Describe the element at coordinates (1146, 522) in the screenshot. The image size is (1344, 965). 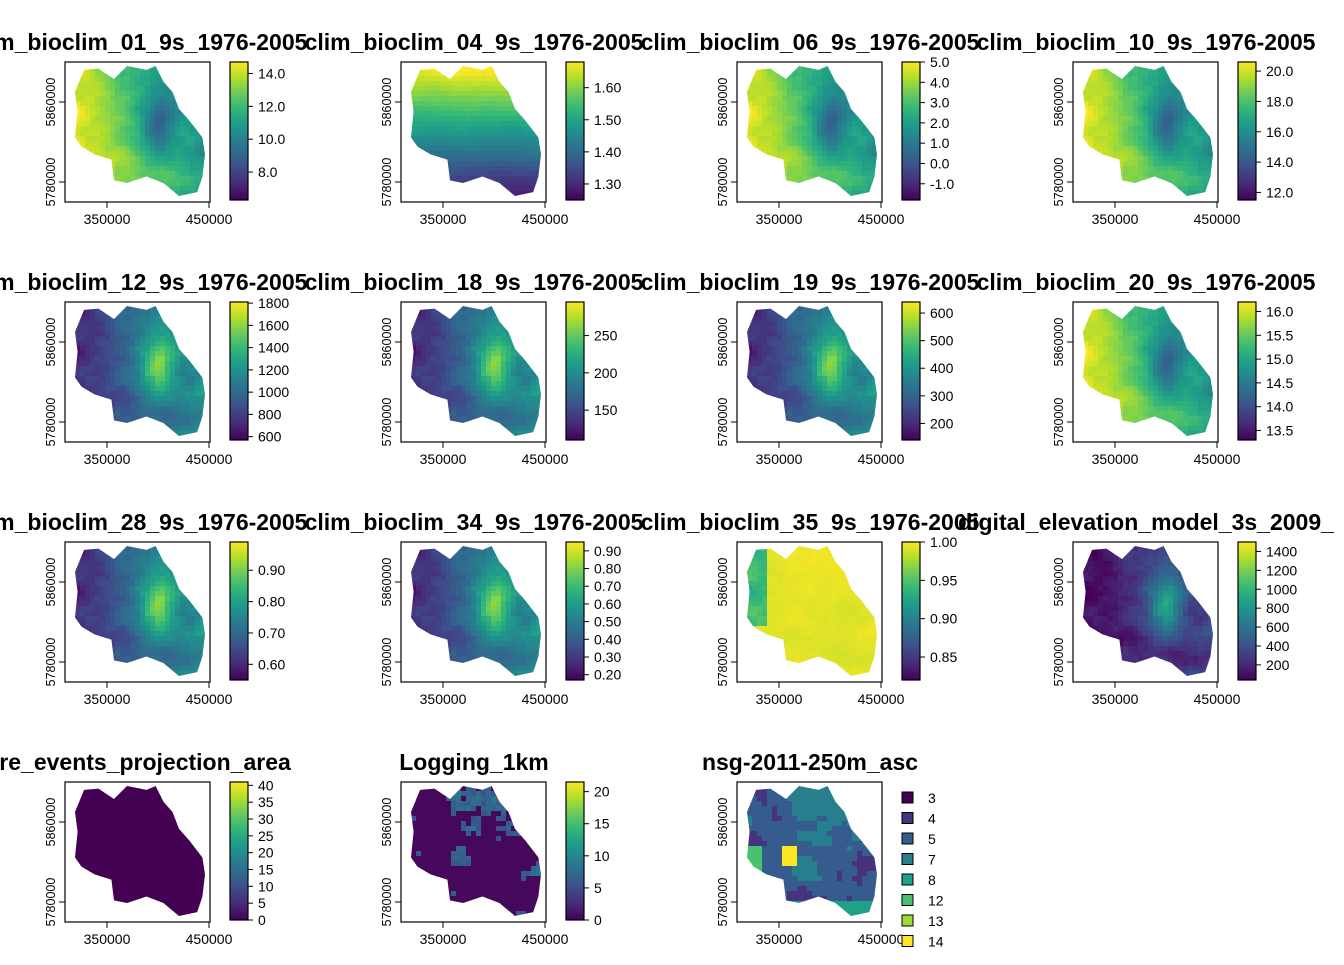
I see `panel-title: digital_elevation_model_3s_2009_` at that location.